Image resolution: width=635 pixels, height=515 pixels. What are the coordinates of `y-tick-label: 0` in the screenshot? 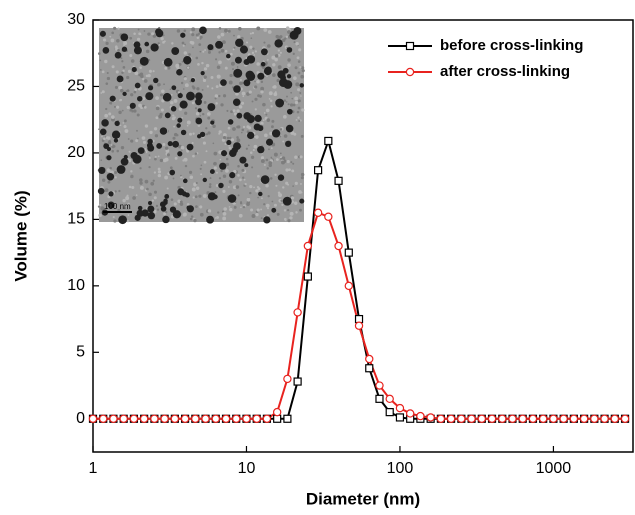 It's located at (80, 418).